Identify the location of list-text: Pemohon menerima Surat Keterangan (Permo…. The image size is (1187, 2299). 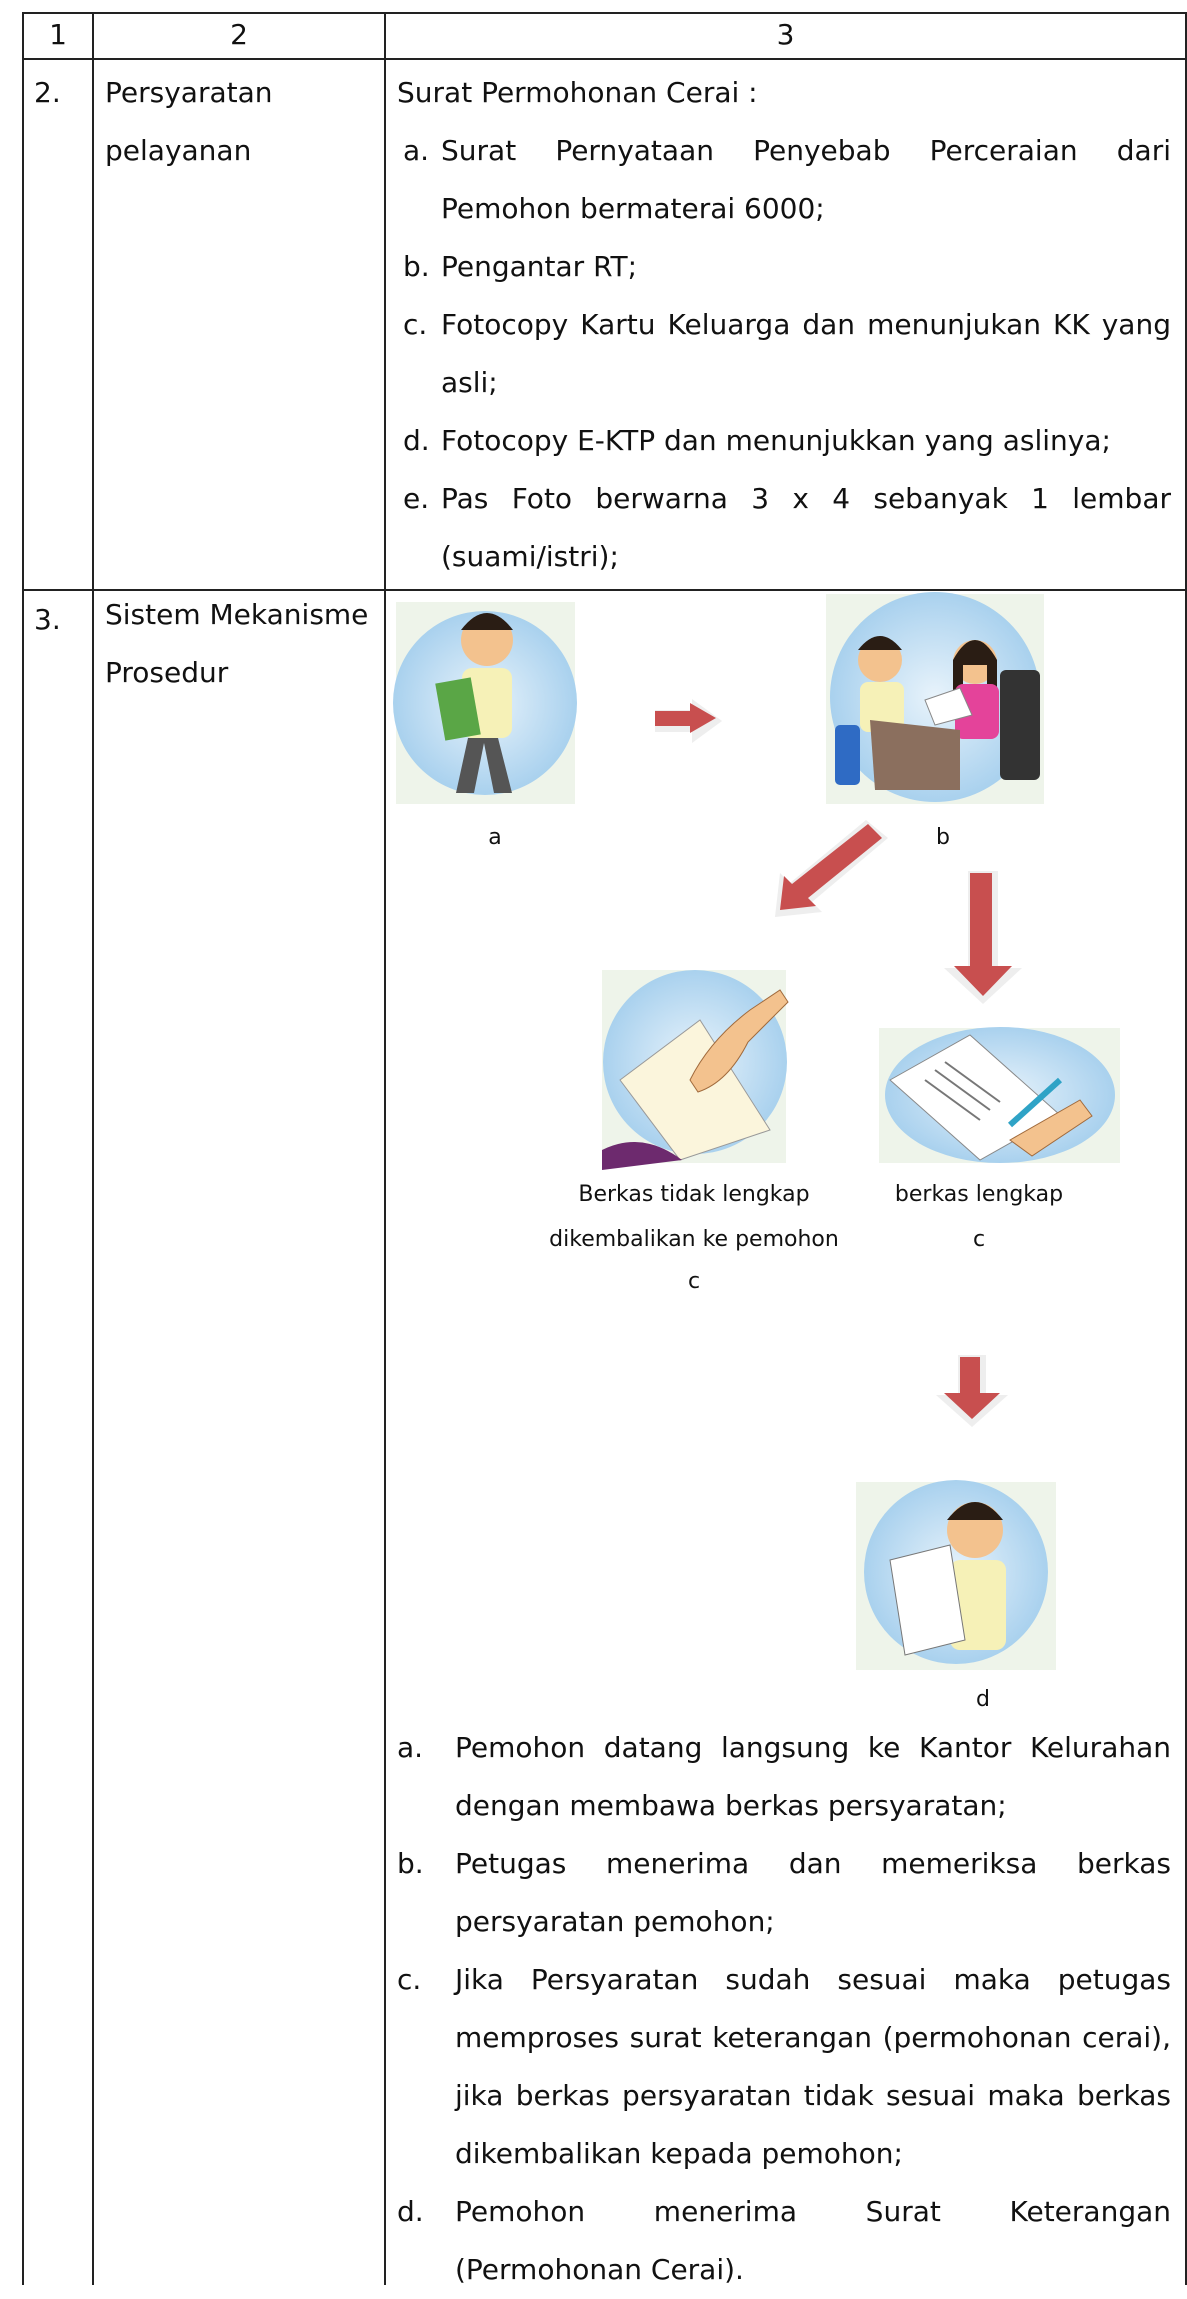
(813, 2240).